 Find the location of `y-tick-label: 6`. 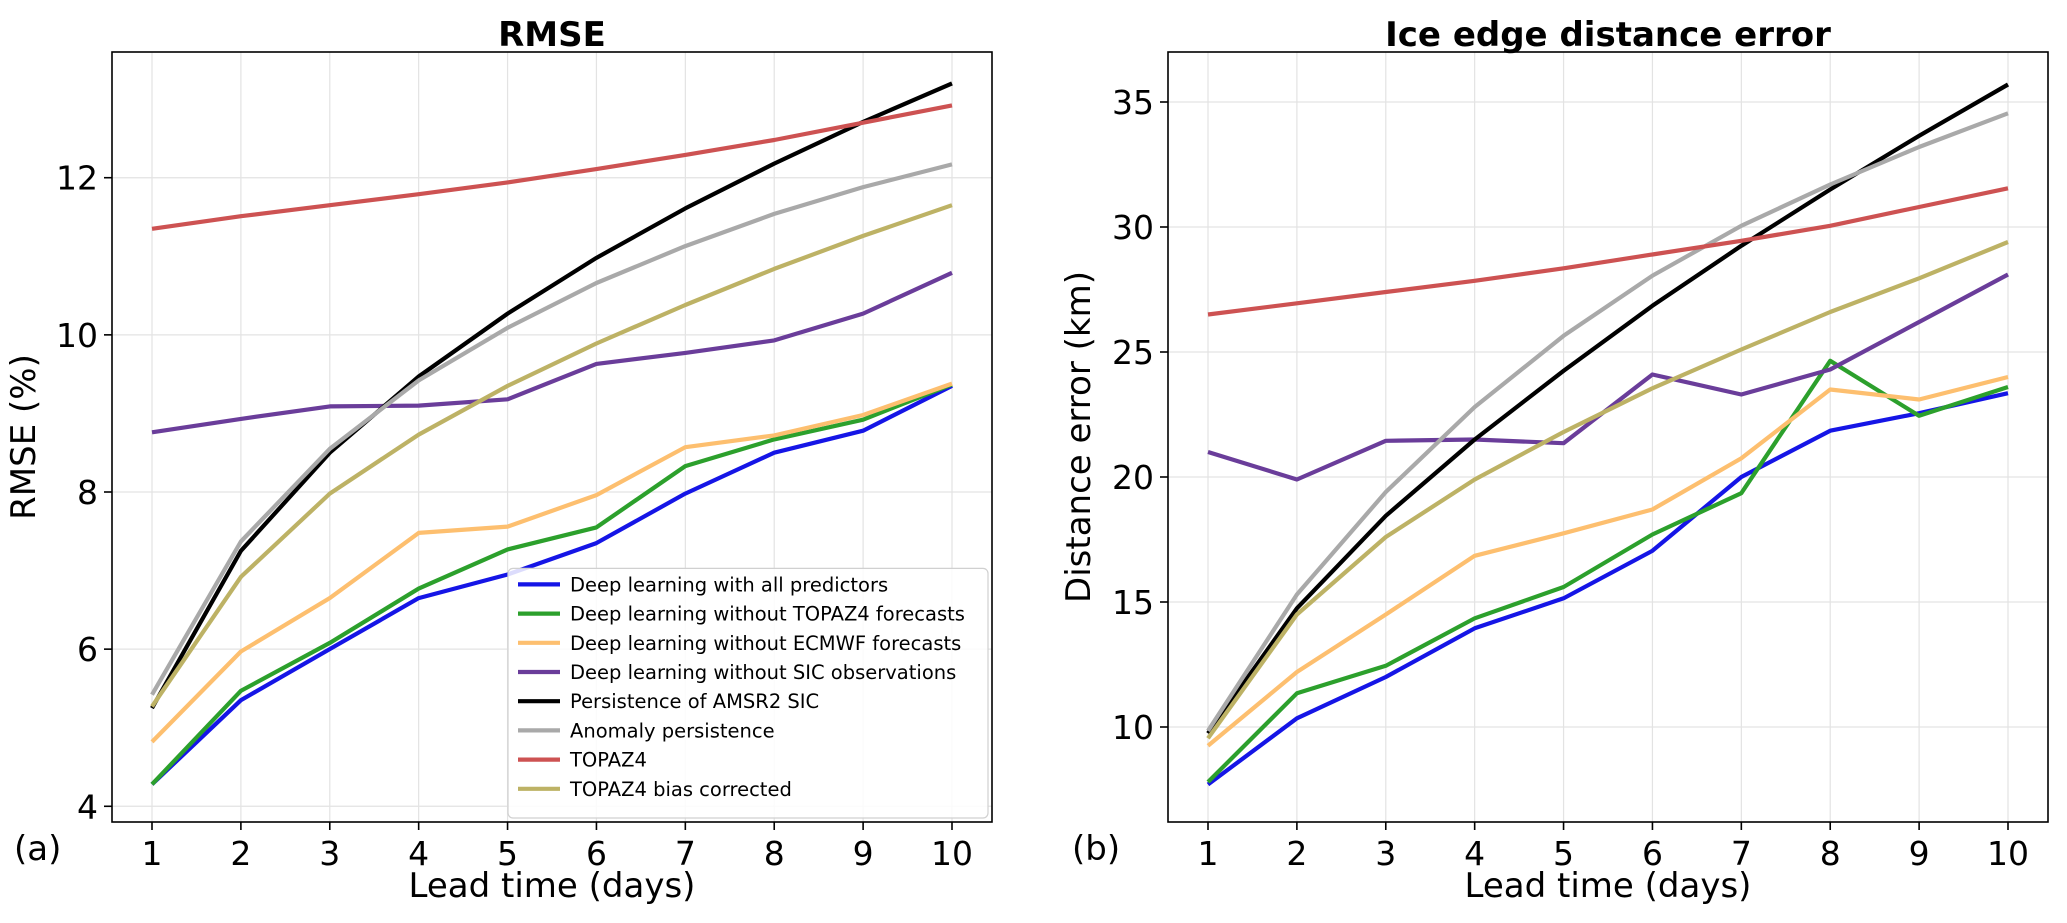

y-tick-label: 6 is located at coordinates (87, 649).